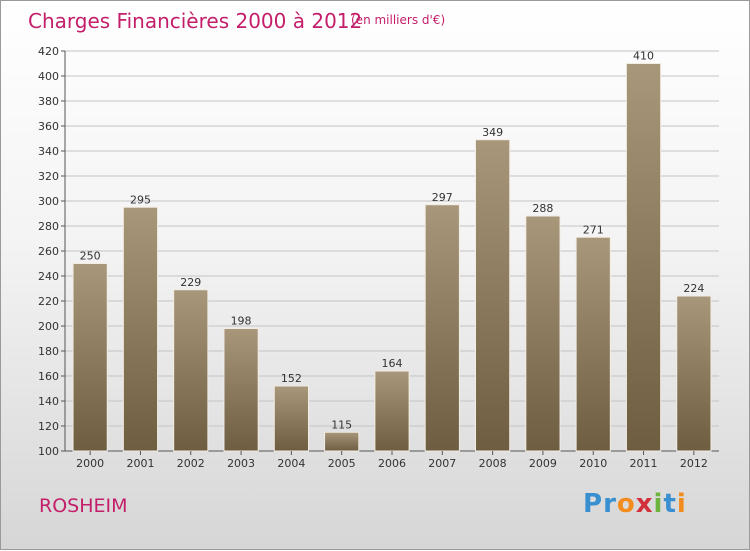 This screenshot has width=750, height=551. What do you see at coordinates (48, 276) in the screenshot?
I see `y-tick-label: 240` at bounding box center [48, 276].